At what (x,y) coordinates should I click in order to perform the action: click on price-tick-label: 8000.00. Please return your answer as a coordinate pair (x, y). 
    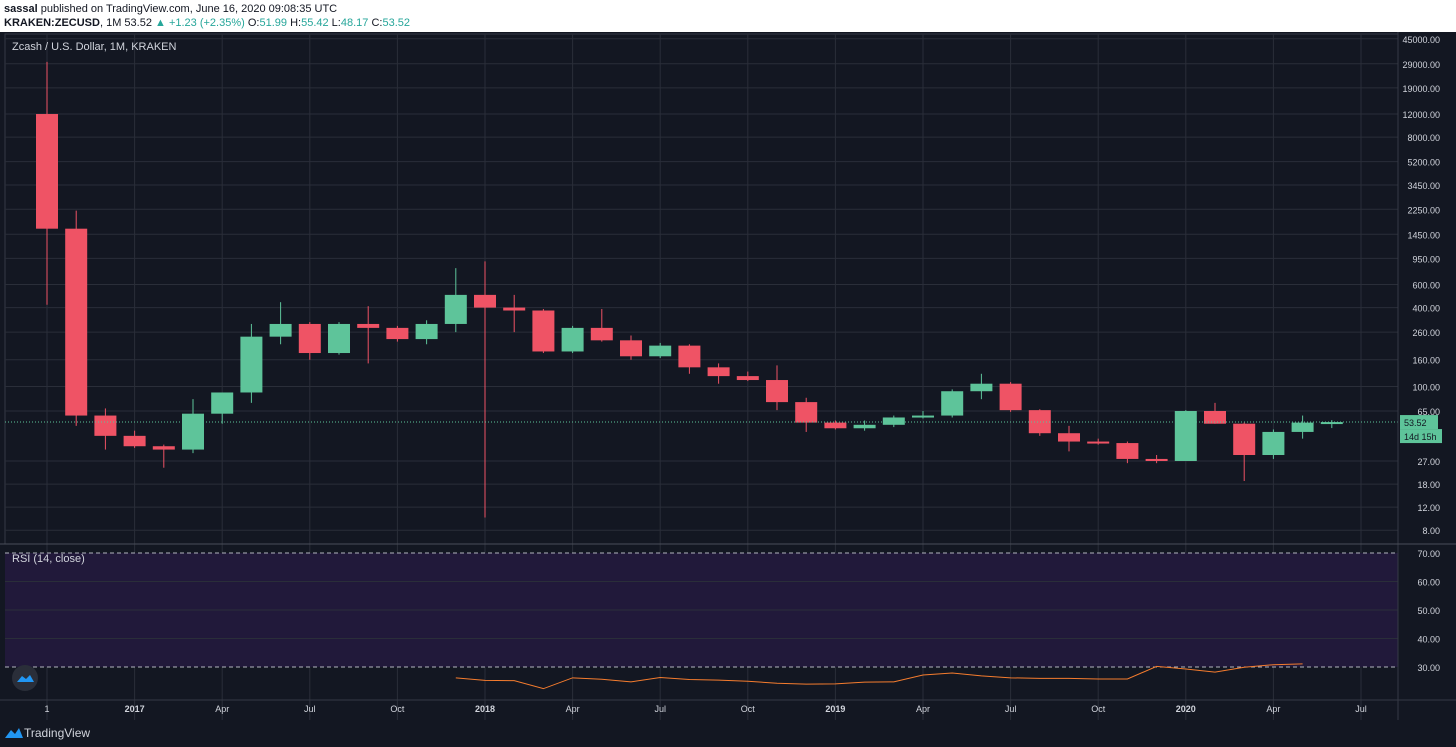
    Looking at the image, I should click on (1423, 138).